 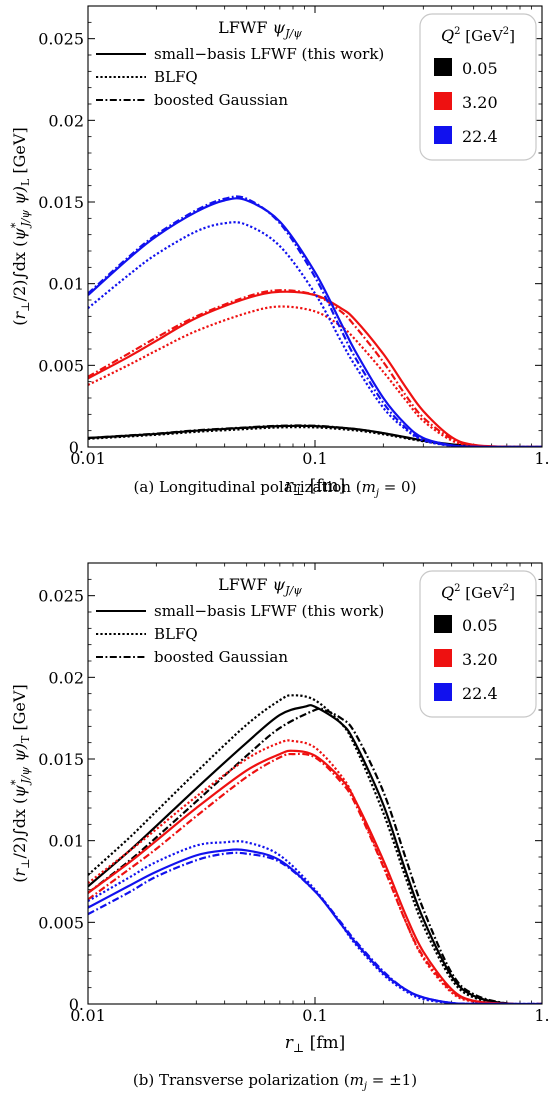 I want to click on text-span: *, so click(x=15, y=782).